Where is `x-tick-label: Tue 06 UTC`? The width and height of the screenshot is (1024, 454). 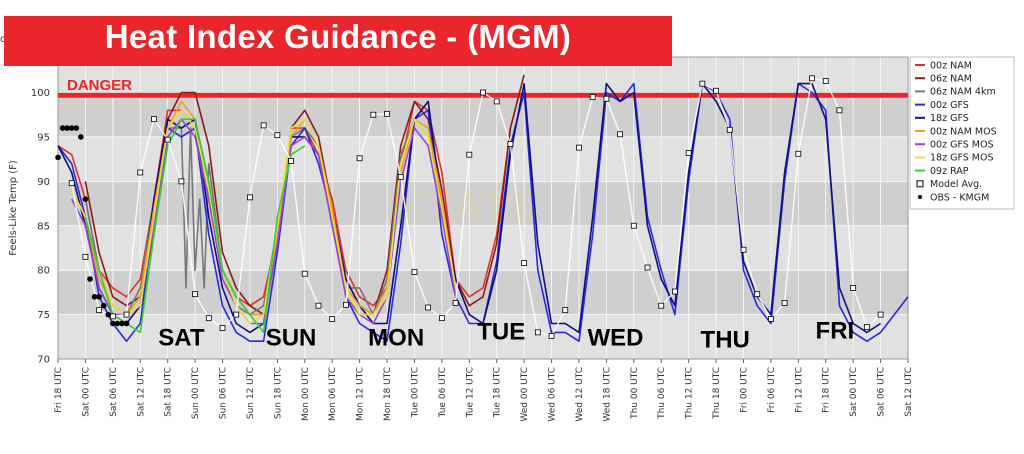 x-tick-label: Tue 06 UTC is located at coordinates (443, 392).